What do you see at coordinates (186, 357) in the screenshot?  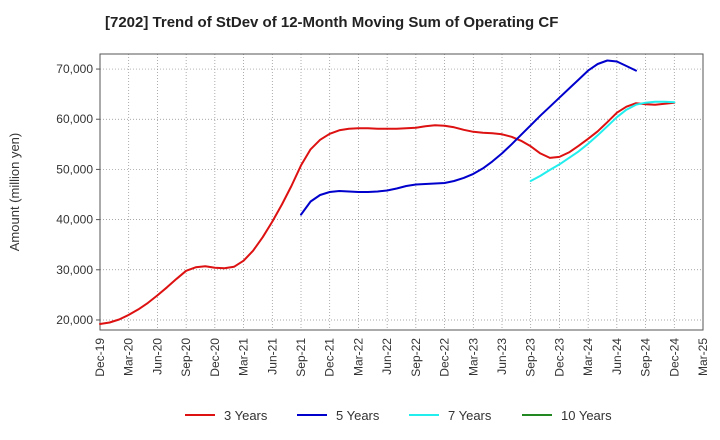 I see `x-tick-label: Sep-20` at bounding box center [186, 357].